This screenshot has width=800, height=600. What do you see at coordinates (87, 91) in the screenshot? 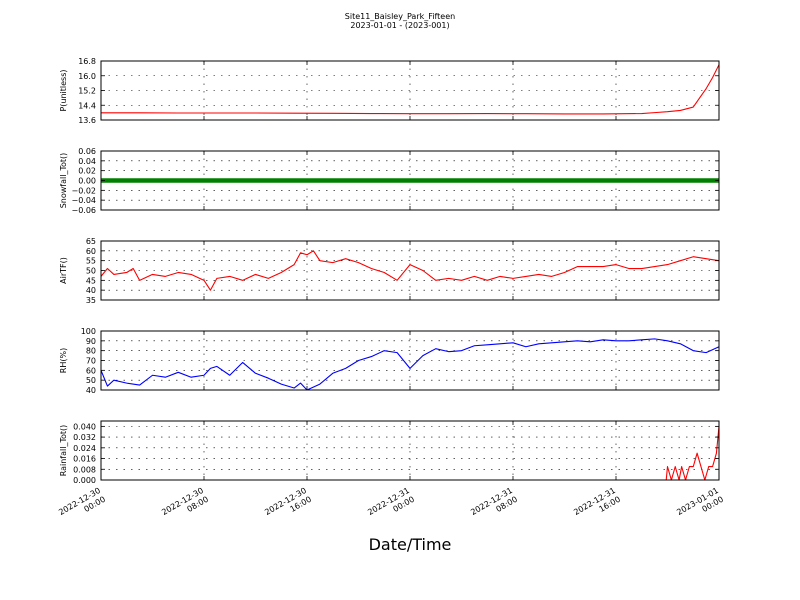
I see `y-tick-label: 15.2` at bounding box center [87, 91].